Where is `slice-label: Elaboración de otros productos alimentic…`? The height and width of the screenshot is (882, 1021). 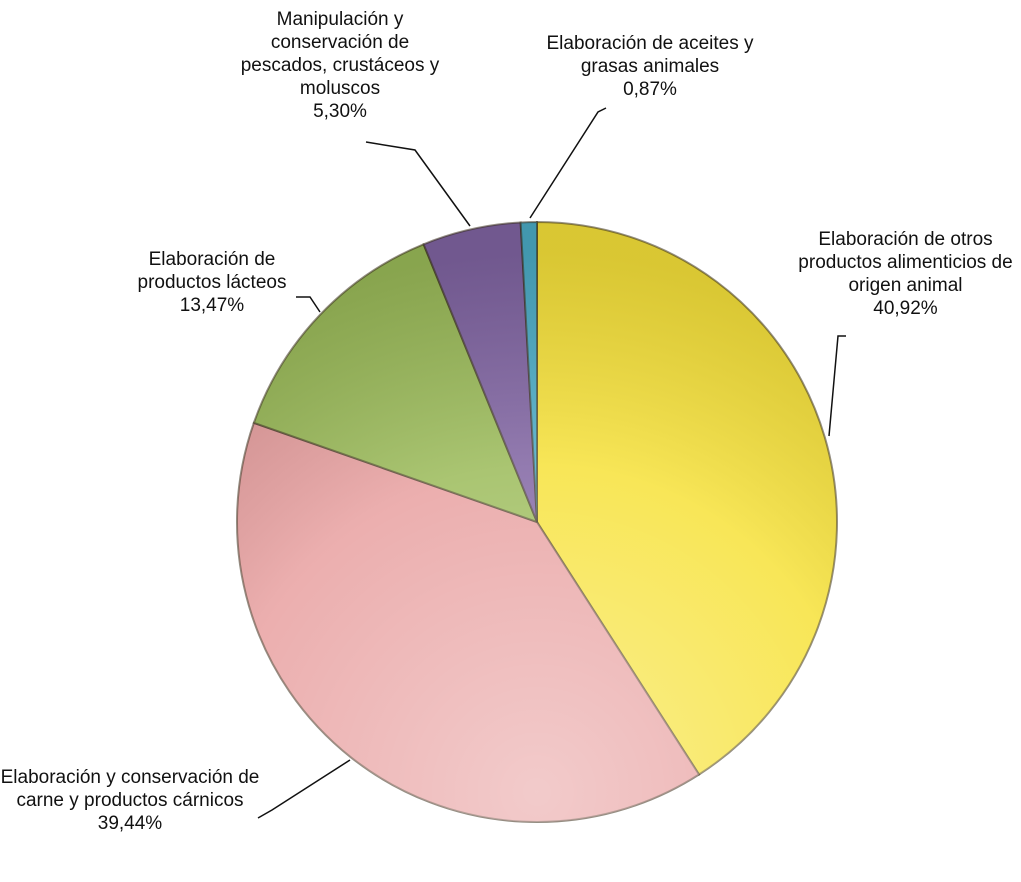
slice-label: Elaboración de otros productos alimentic… is located at coordinates (904, 274).